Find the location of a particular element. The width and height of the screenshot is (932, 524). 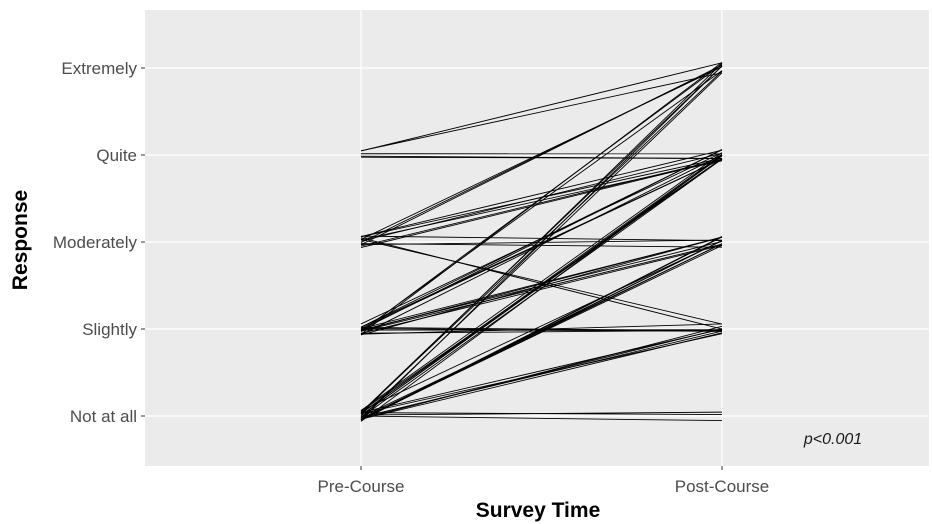

y-tick-label: Slightly is located at coordinates (109, 329).